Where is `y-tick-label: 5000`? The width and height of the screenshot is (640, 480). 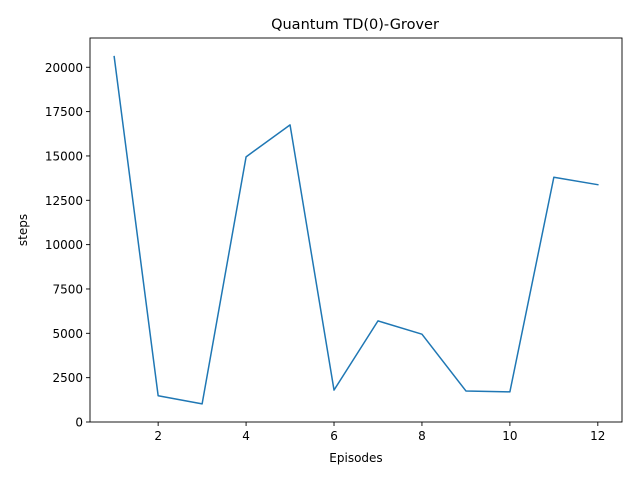
y-tick-label: 5000 is located at coordinates (67, 334).